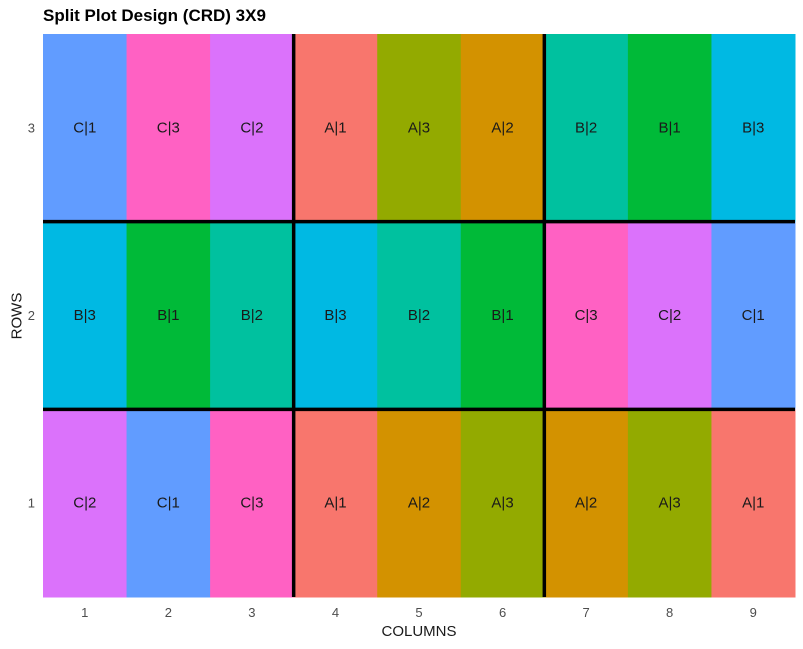  Describe the element at coordinates (502, 612) in the screenshot. I see `x-tick-label: 6` at that location.